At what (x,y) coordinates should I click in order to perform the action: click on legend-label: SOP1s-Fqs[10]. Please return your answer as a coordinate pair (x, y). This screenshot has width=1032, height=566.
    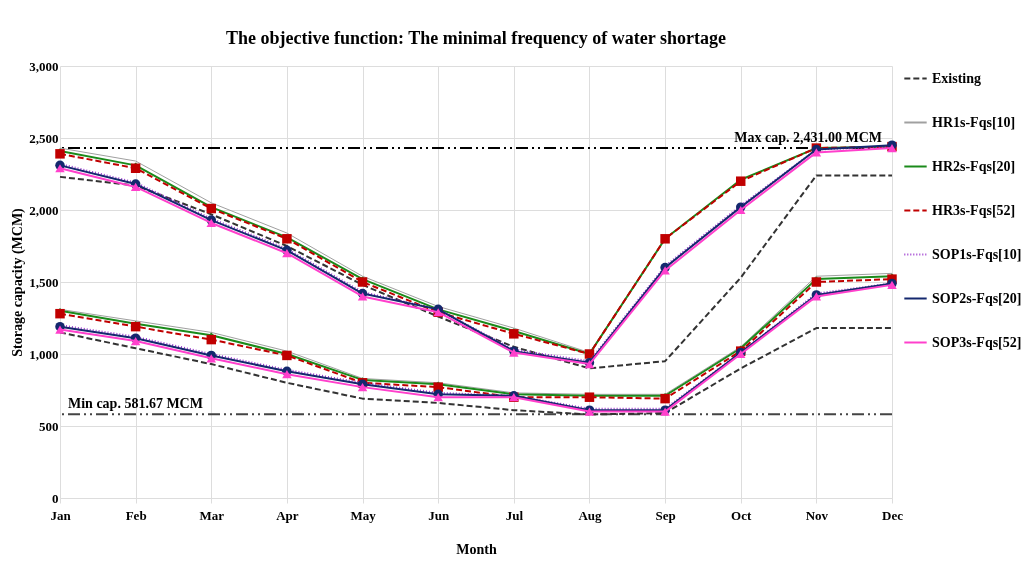
    Looking at the image, I should click on (977, 254).